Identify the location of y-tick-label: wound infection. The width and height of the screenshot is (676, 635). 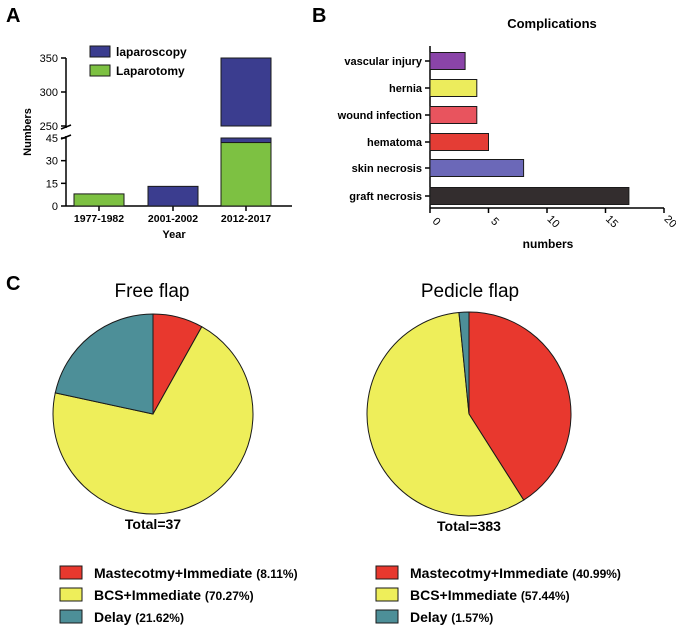
(380, 116).